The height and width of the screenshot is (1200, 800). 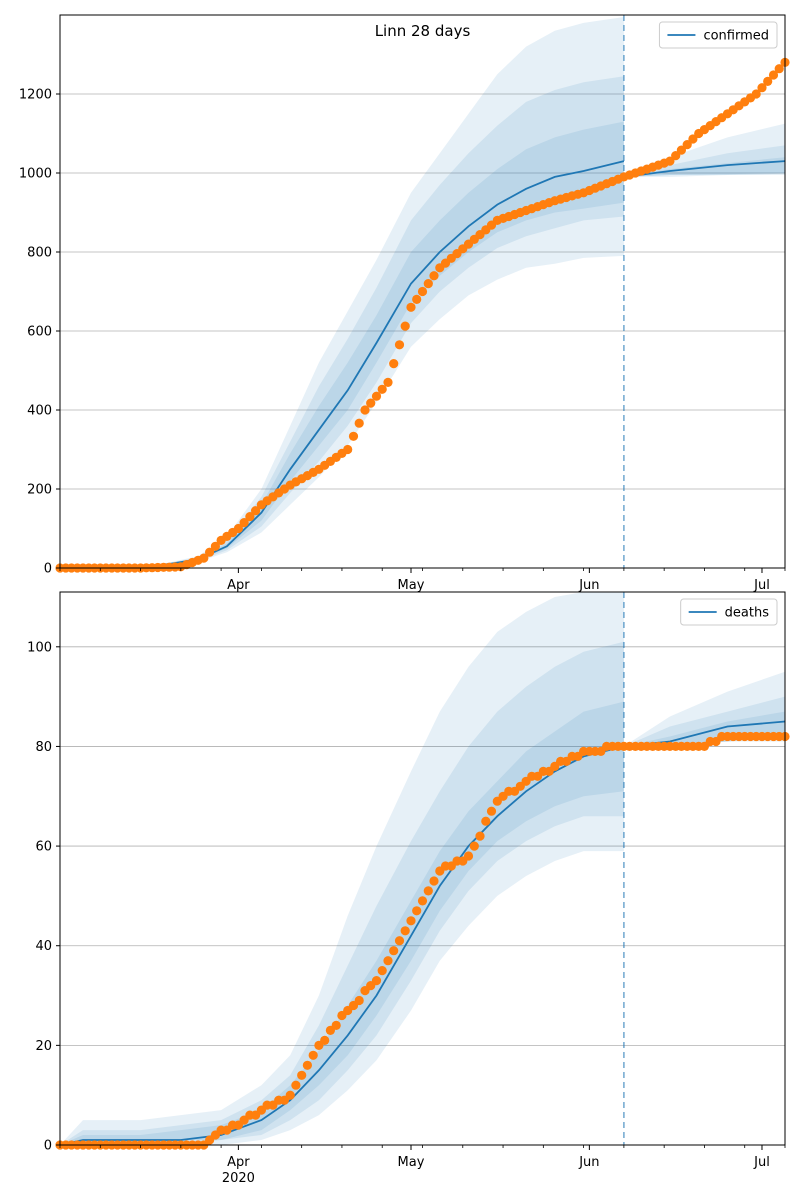 What do you see at coordinates (704, 169) in the screenshot?
I see `forecast-line-confirmed` at bounding box center [704, 169].